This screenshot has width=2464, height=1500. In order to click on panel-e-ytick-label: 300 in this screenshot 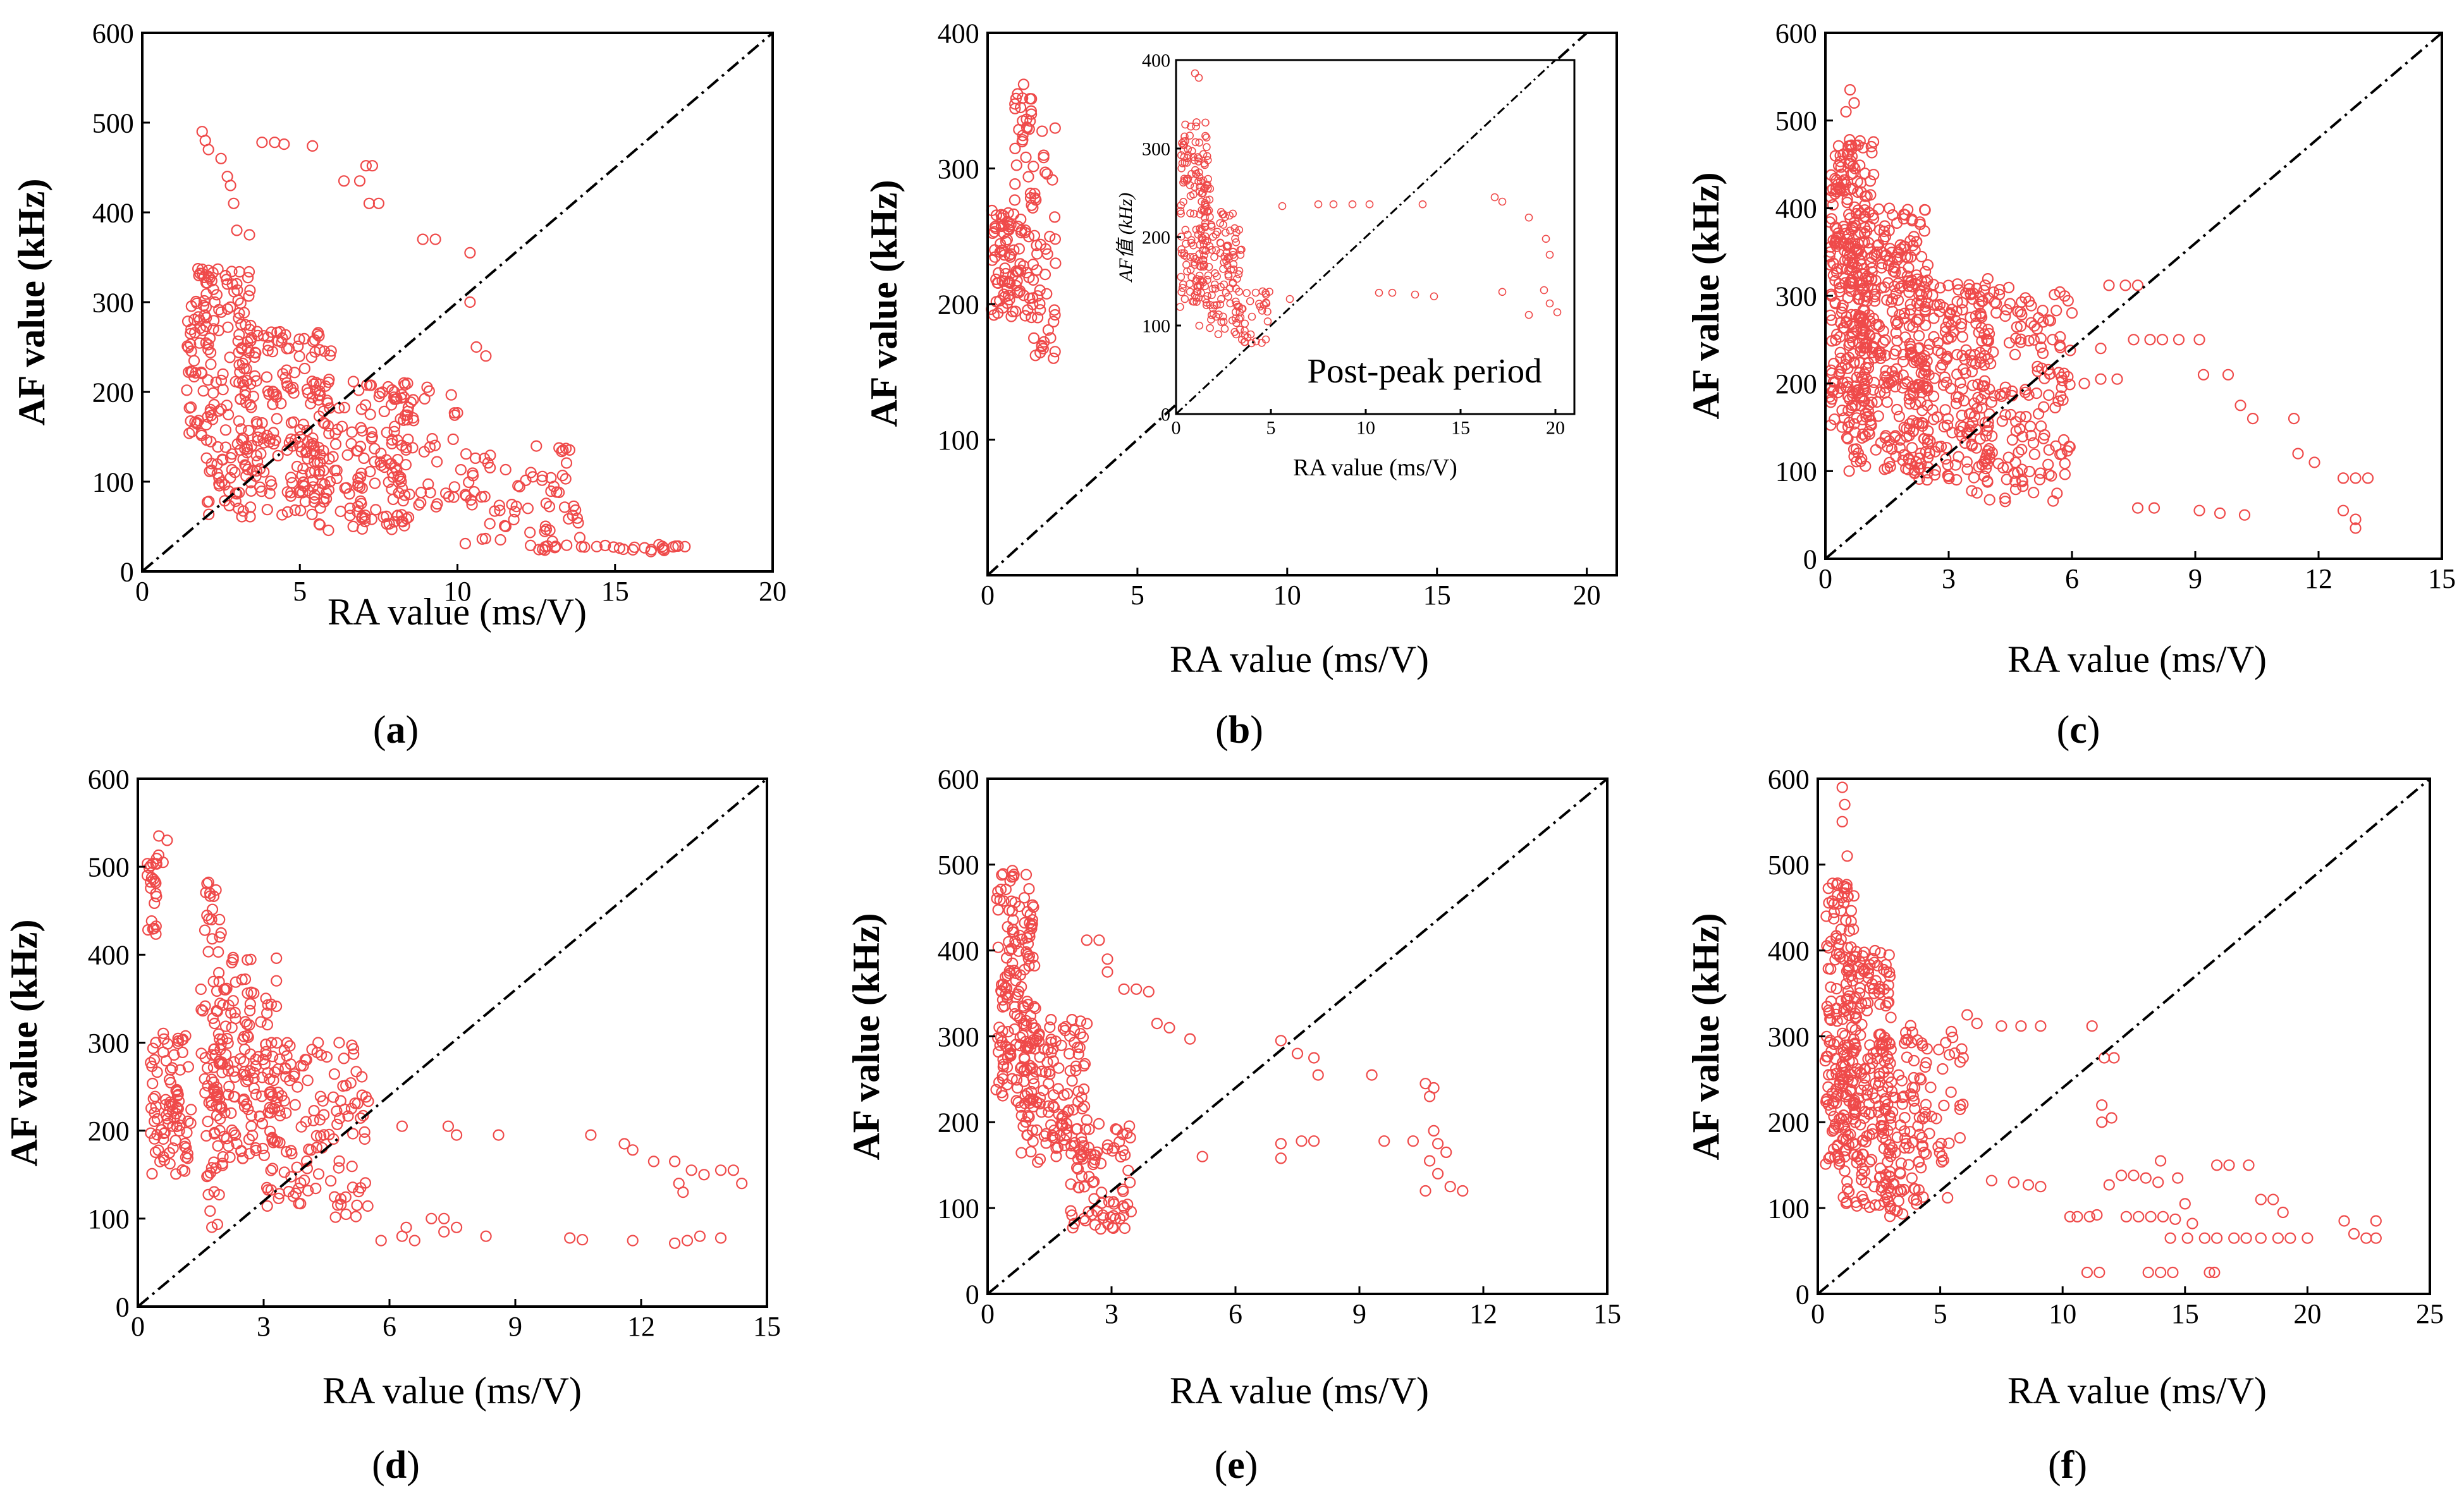, I will do `click(958, 1037)`.